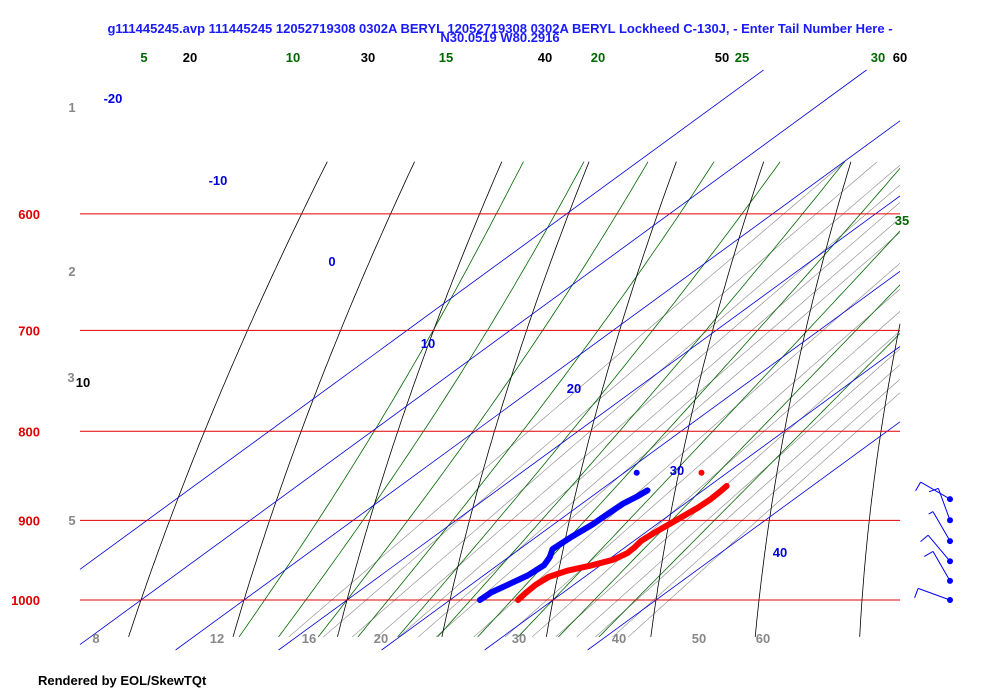 The height and width of the screenshot is (700, 1000). I want to click on moist-adiabat-label: 25, so click(742, 57).